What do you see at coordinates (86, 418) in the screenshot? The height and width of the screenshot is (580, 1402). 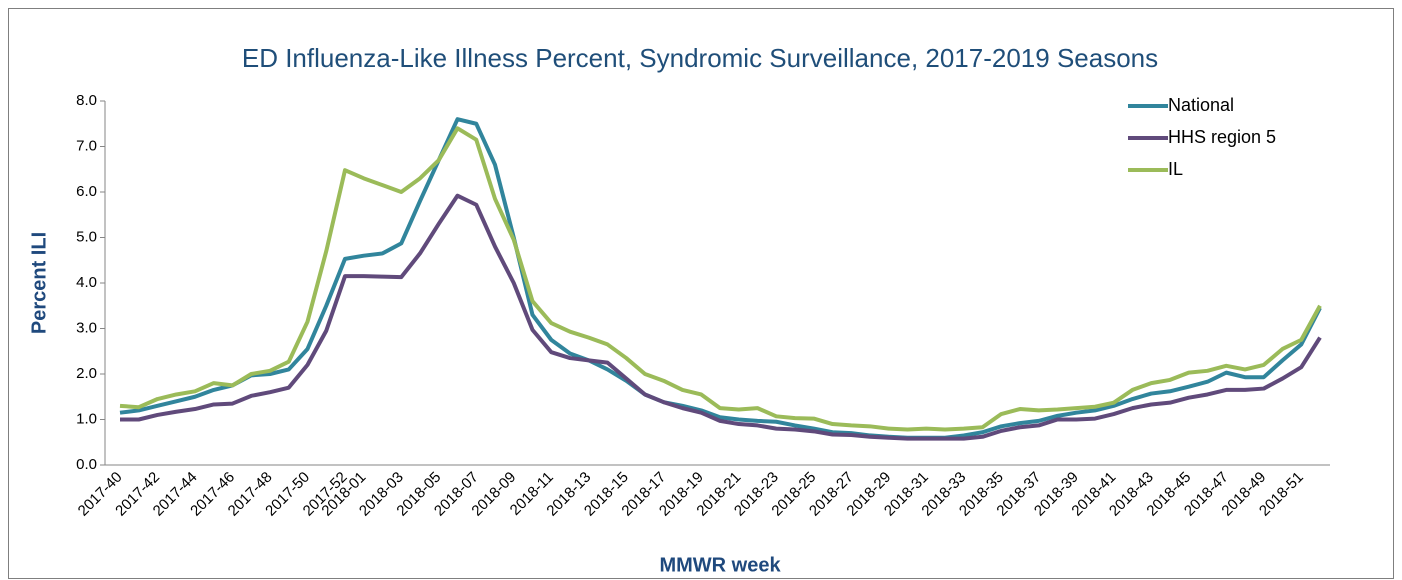 I see `y-tick-label: 1.0` at bounding box center [86, 418].